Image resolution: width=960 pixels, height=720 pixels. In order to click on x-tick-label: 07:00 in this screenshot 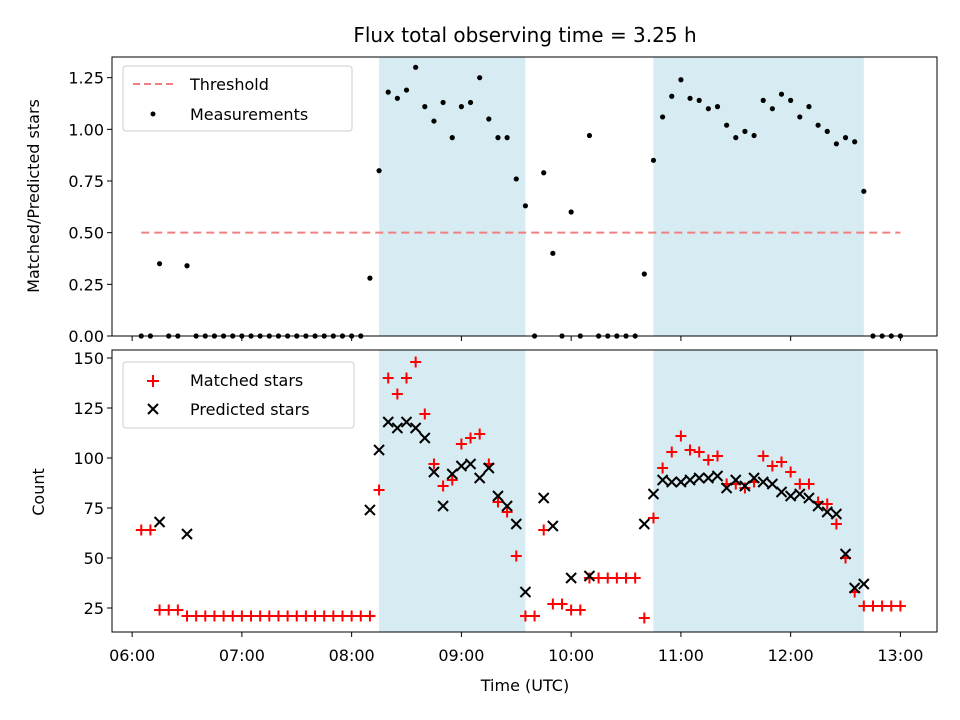, I will do `click(242, 655)`.